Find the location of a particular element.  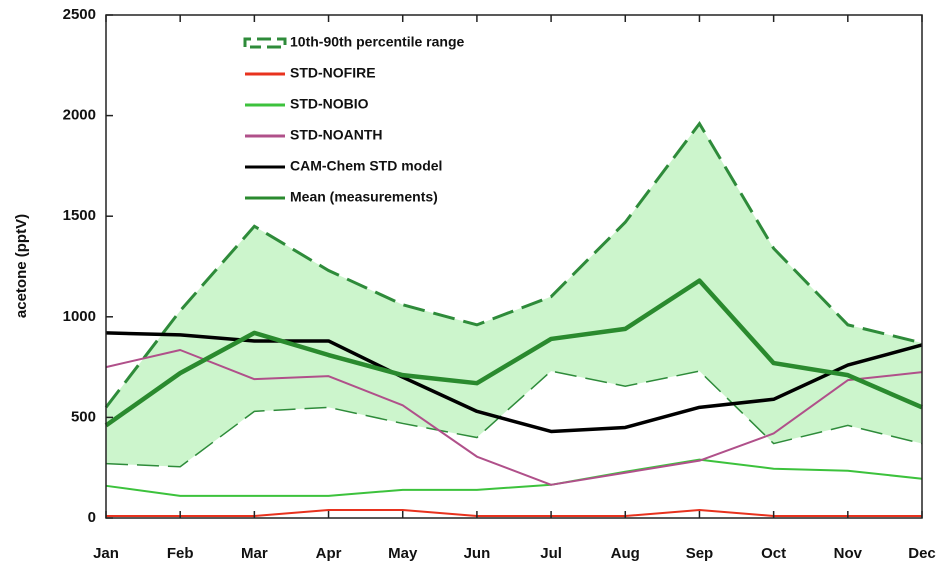

y-tick-label: 1500 is located at coordinates (79, 215).